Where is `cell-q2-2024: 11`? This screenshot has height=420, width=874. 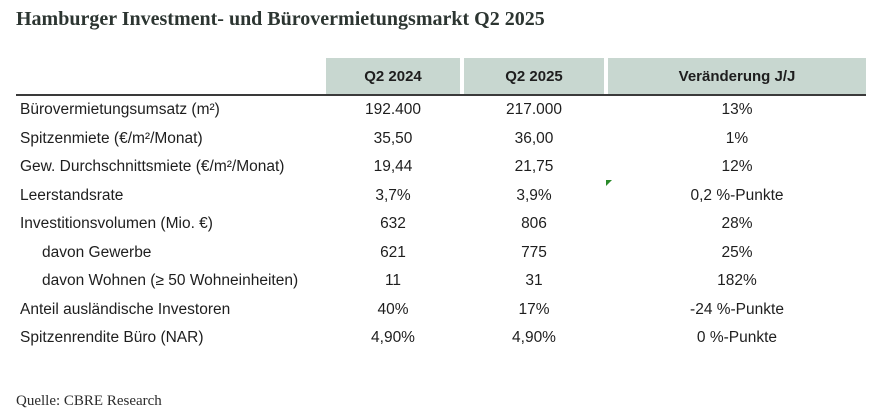
cell-q2-2024: 11 is located at coordinates (393, 281).